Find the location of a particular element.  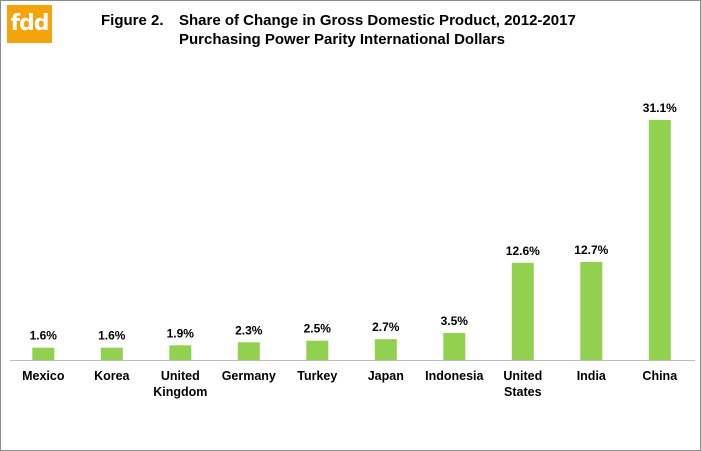

category-label: Germany is located at coordinates (249, 376).